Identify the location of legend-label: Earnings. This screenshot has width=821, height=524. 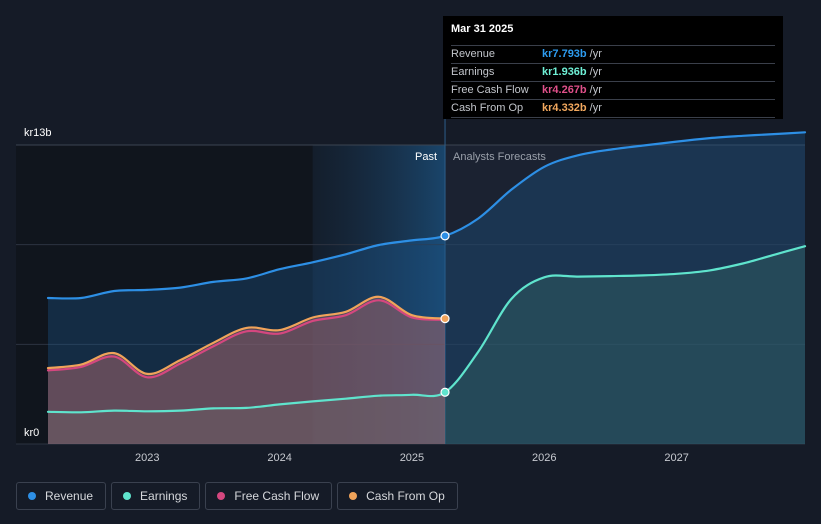
(164, 496).